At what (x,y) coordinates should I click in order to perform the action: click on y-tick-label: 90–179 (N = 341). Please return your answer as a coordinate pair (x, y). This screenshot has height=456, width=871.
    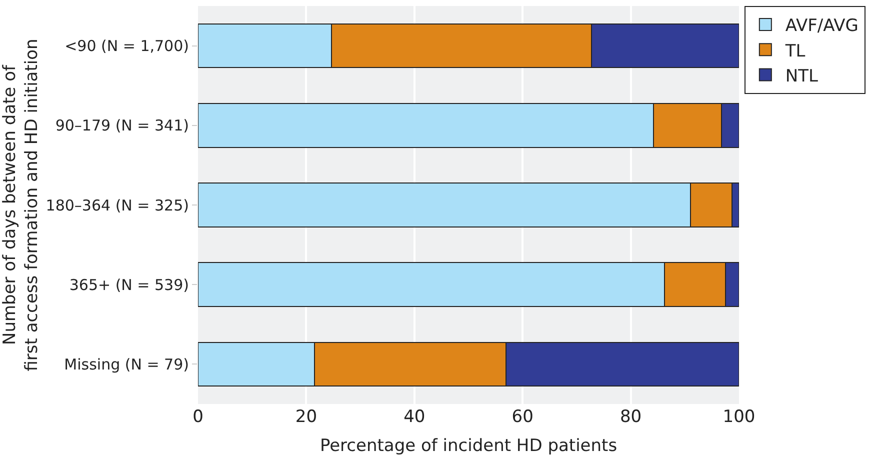
    Looking at the image, I should click on (122, 125).